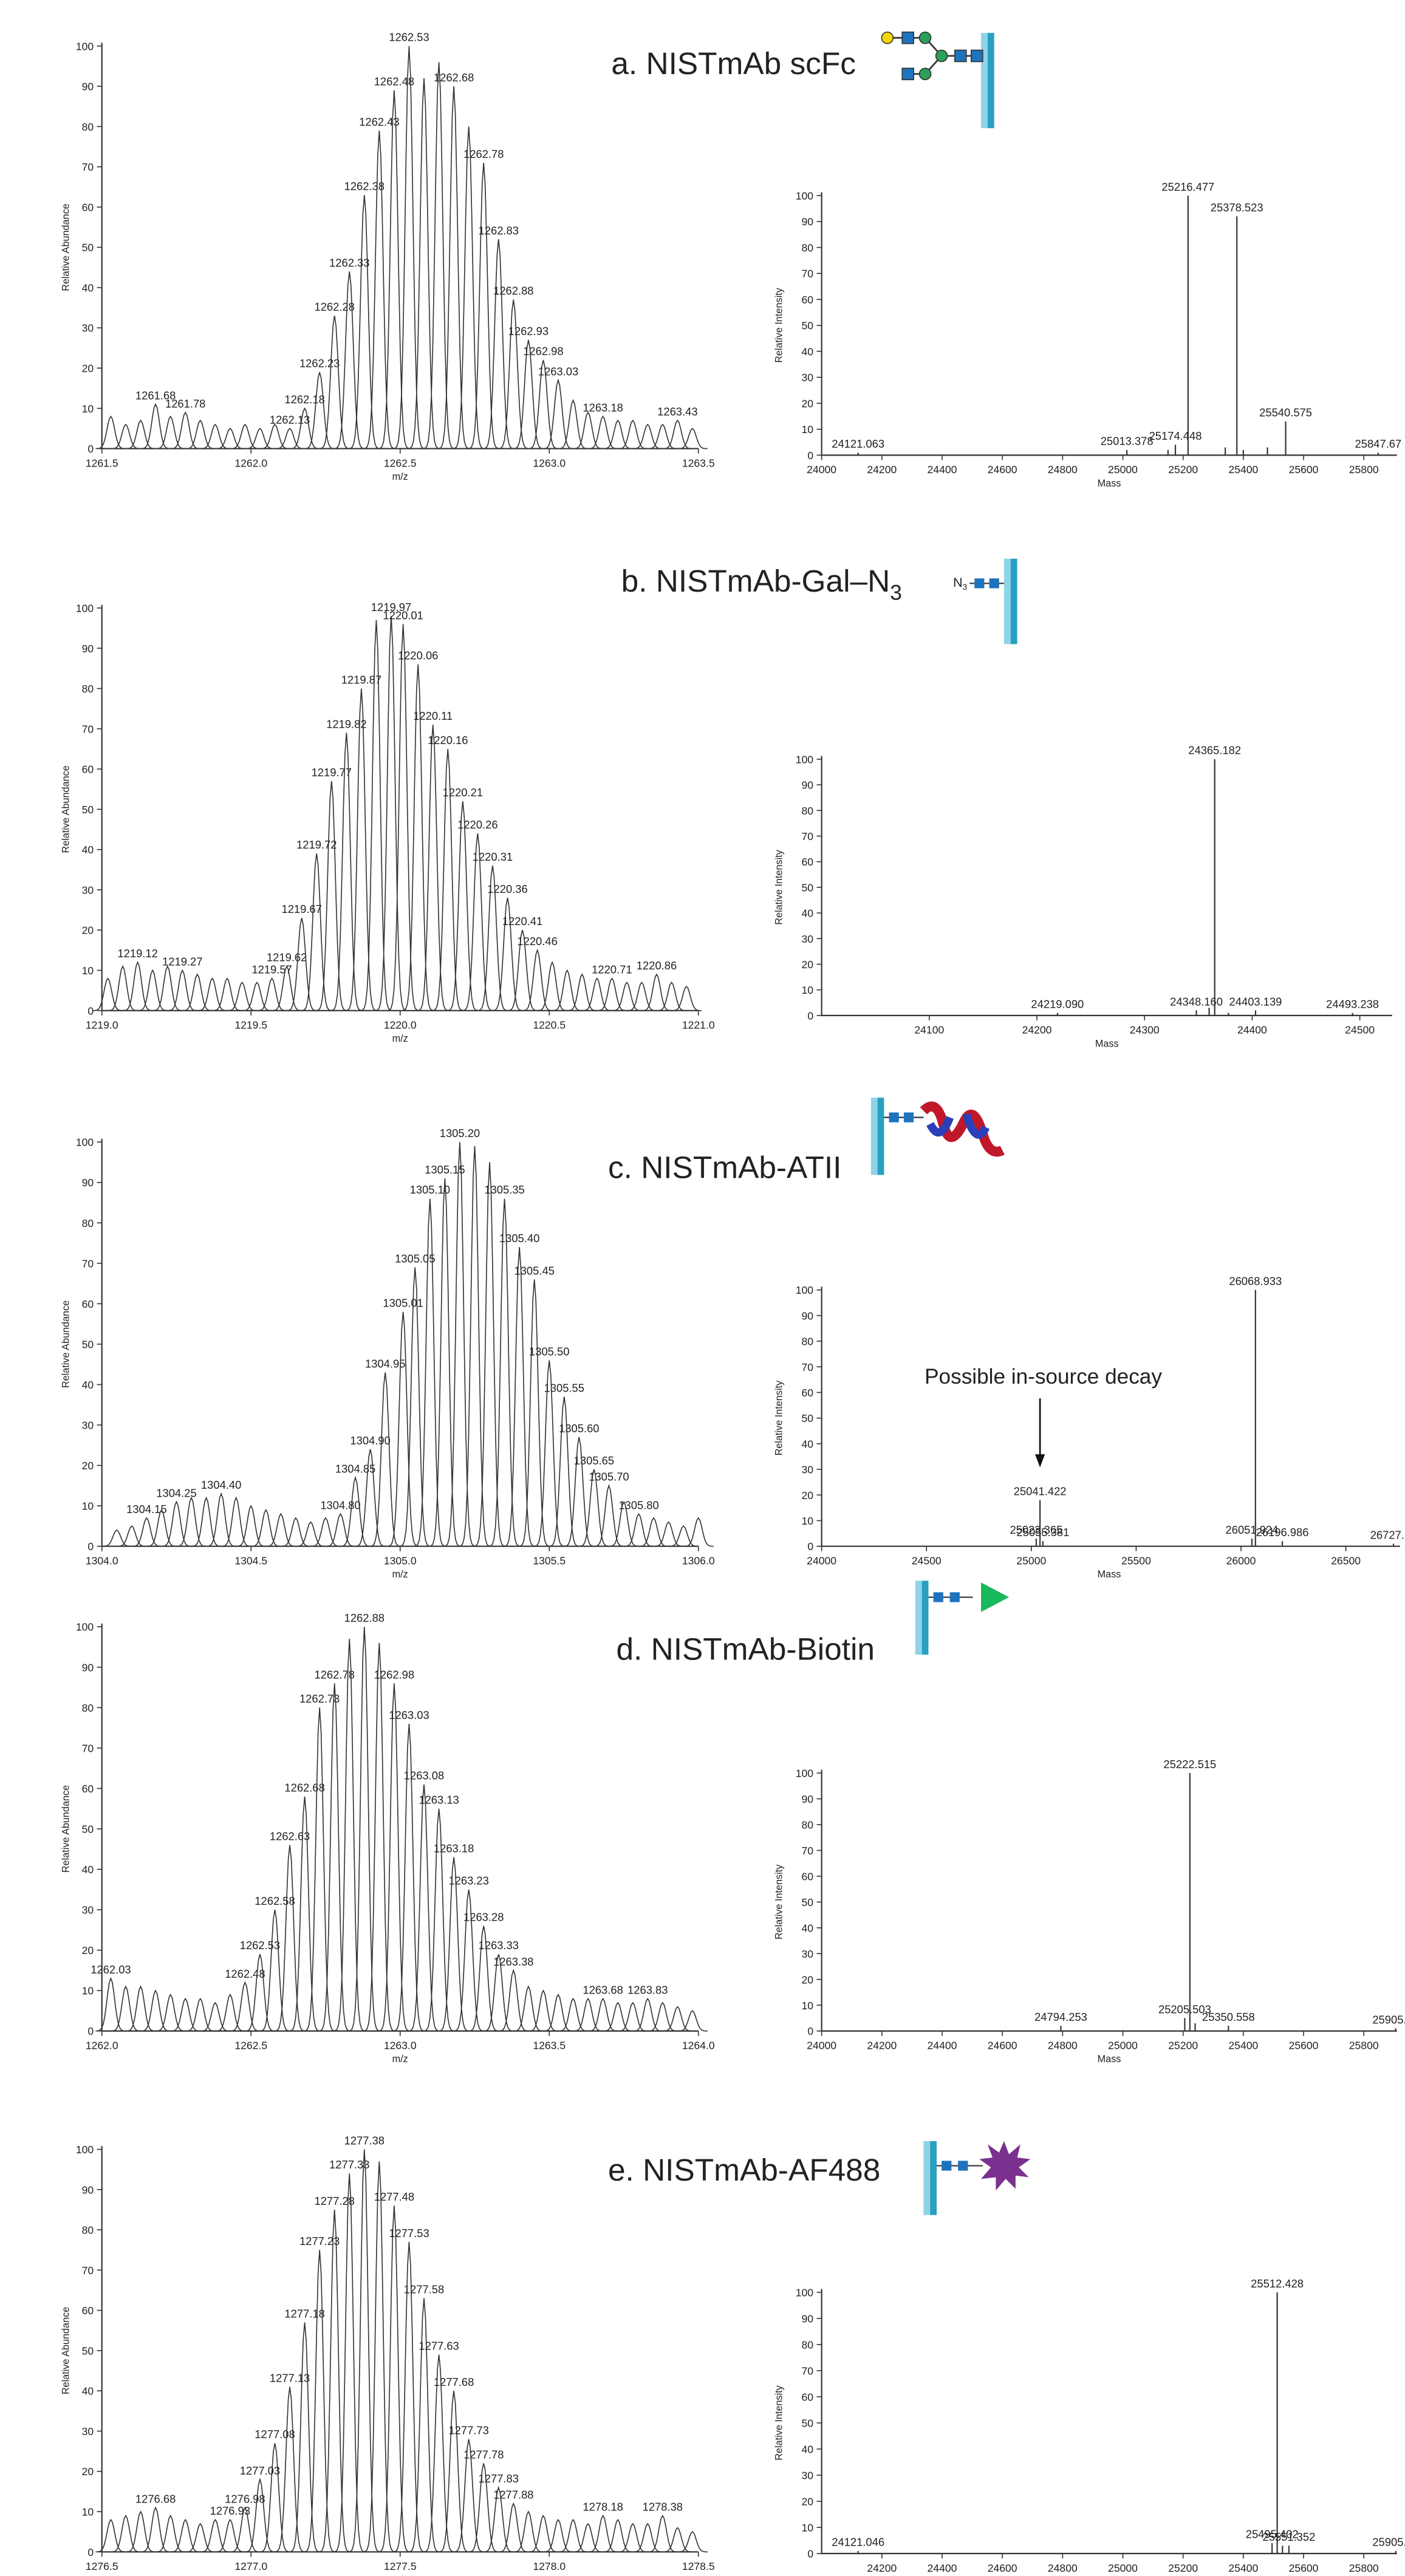 The image size is (1405, 2576). Describe the element at coordinates (1183, 2045) in the screenshot. I see `x-tick-label: 25200` at that location.